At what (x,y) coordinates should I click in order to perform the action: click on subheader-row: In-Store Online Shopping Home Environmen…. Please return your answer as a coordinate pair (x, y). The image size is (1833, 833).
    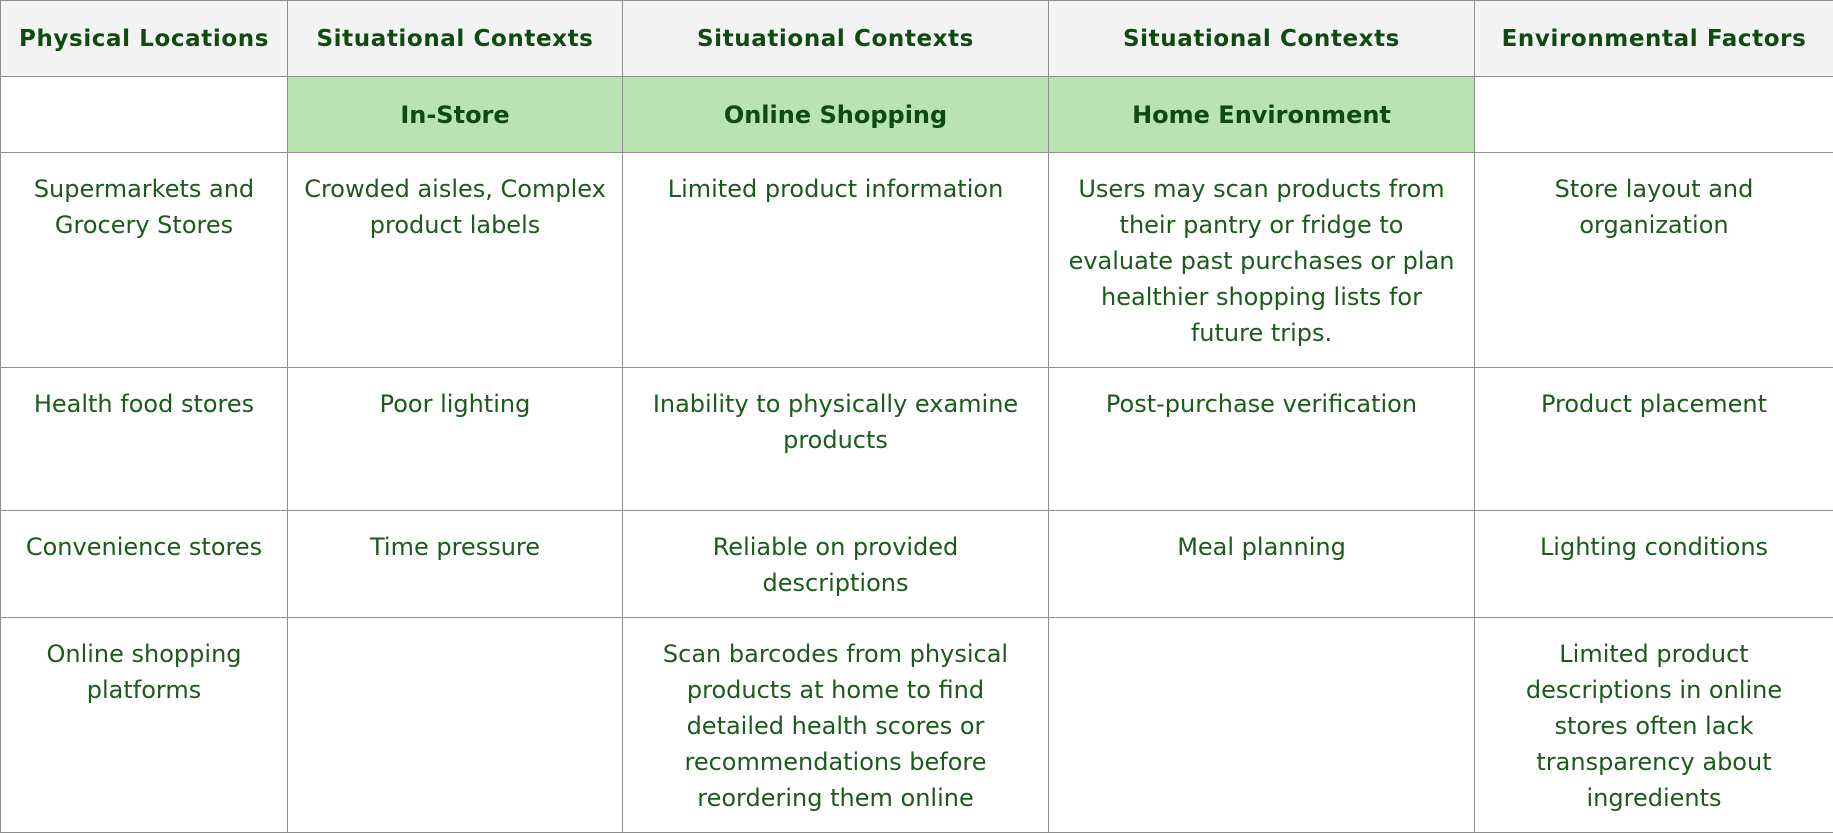
    Looking at the image, I should click on (917, 115).